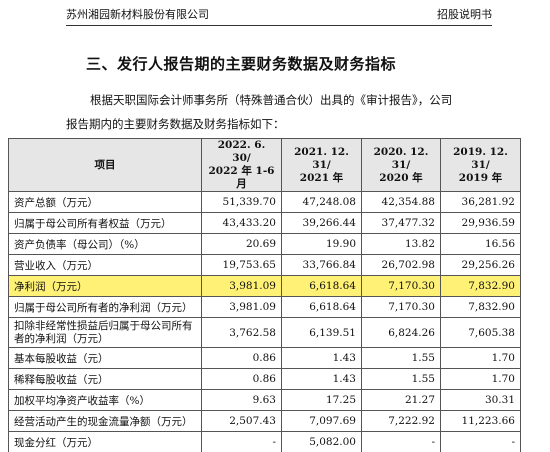 The height and width of the screenshot is (452, 550). I want to click on cell-value: 19.90, so click(321, 244).